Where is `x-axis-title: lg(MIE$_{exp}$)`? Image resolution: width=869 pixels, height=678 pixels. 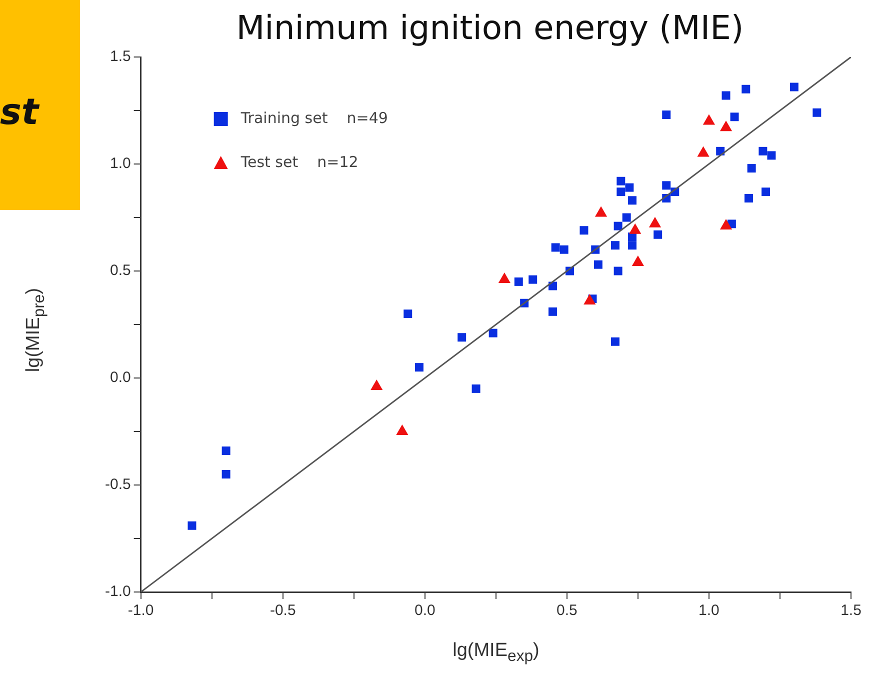 x-axis-title: lg(MIE$_{exp}$) is located at coordinates (496, 653).